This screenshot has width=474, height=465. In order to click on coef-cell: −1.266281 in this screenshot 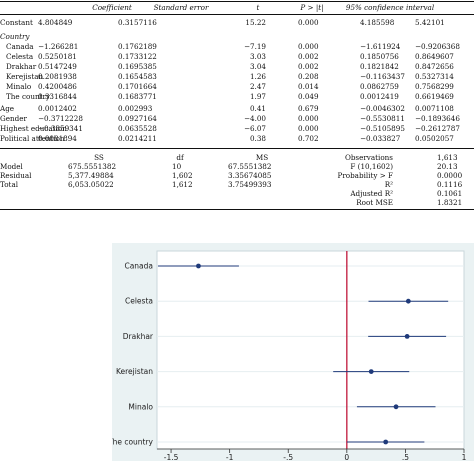, I will do `click(58, 46)`.